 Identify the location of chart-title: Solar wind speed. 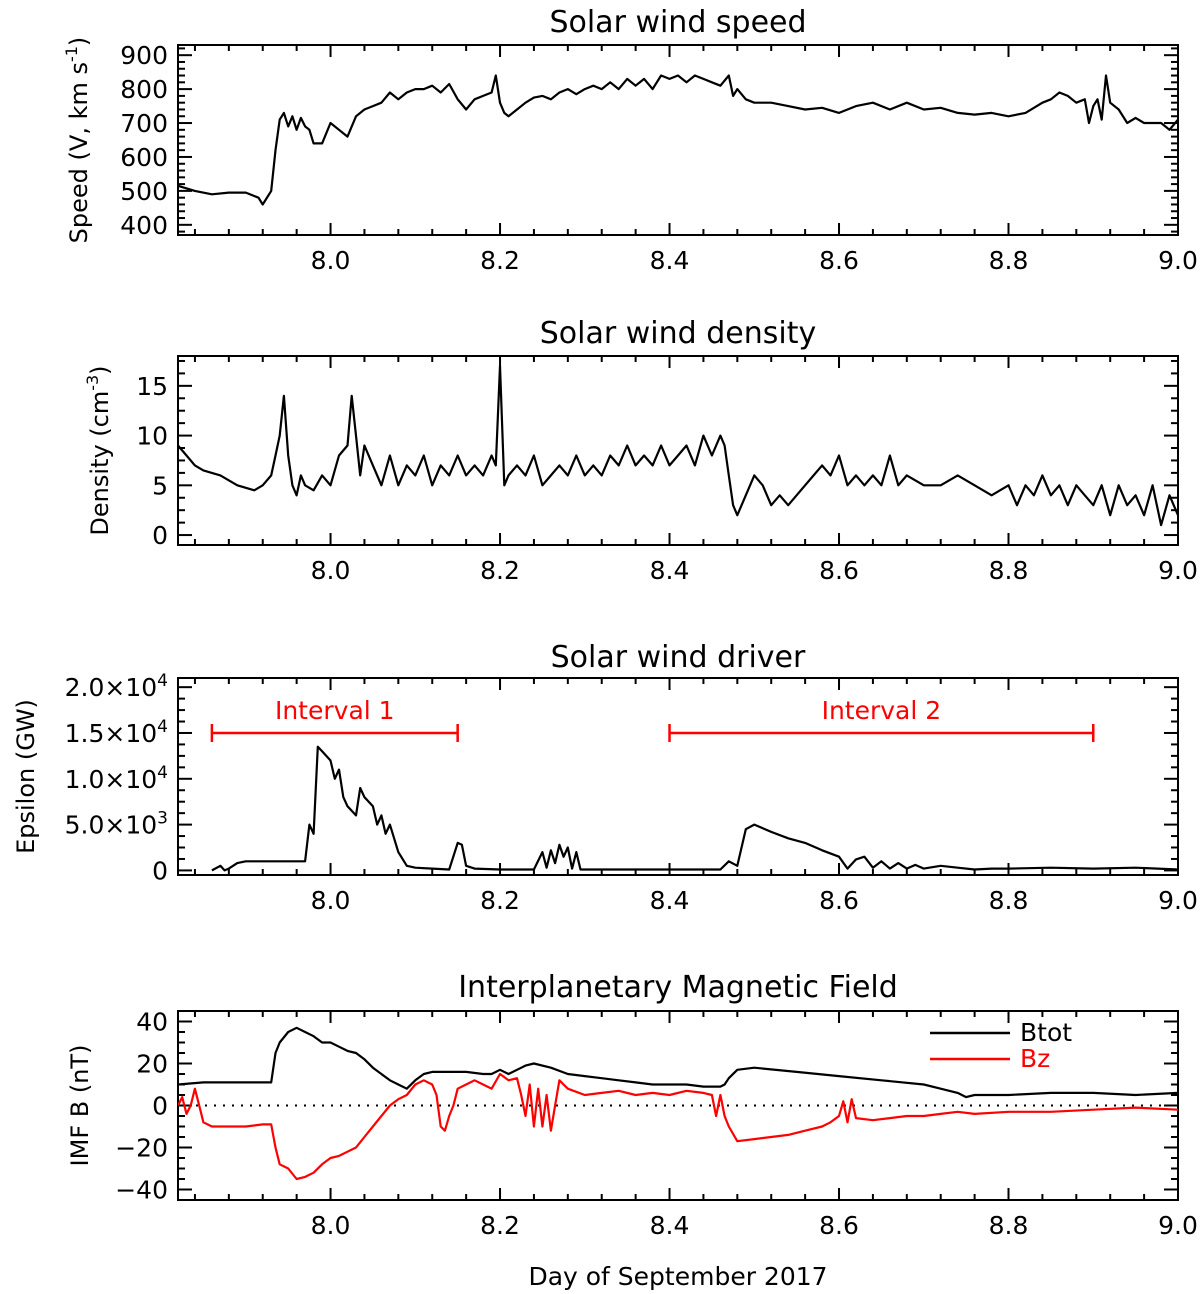
(677, 22).